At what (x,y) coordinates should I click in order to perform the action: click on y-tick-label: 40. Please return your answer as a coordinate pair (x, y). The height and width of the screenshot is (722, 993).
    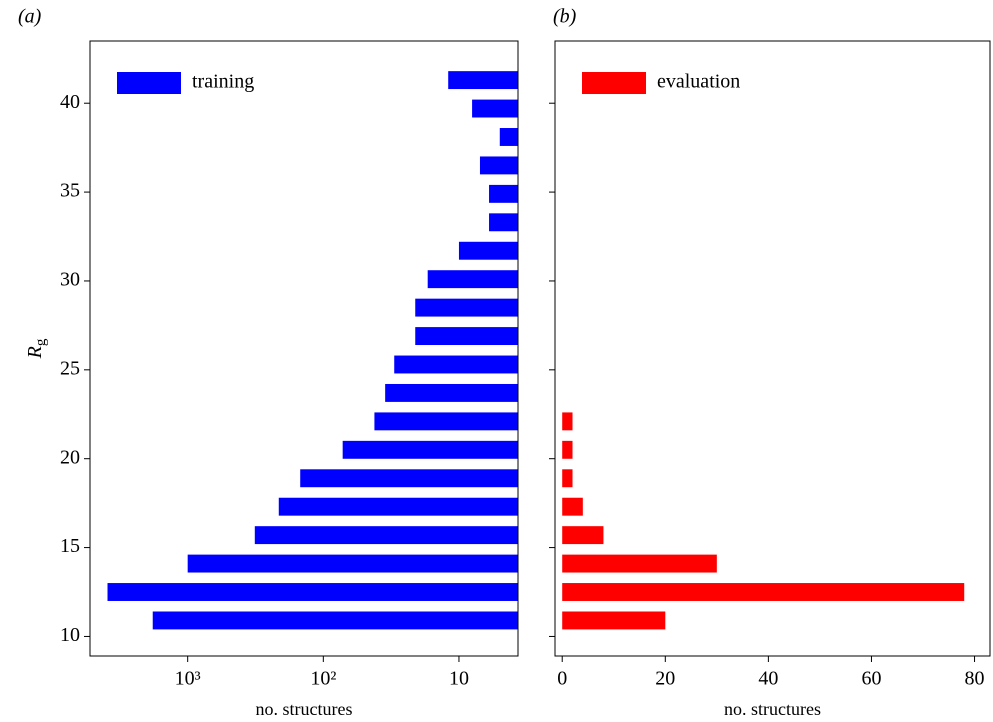
    Looking at the image, I should click on (70, 102).